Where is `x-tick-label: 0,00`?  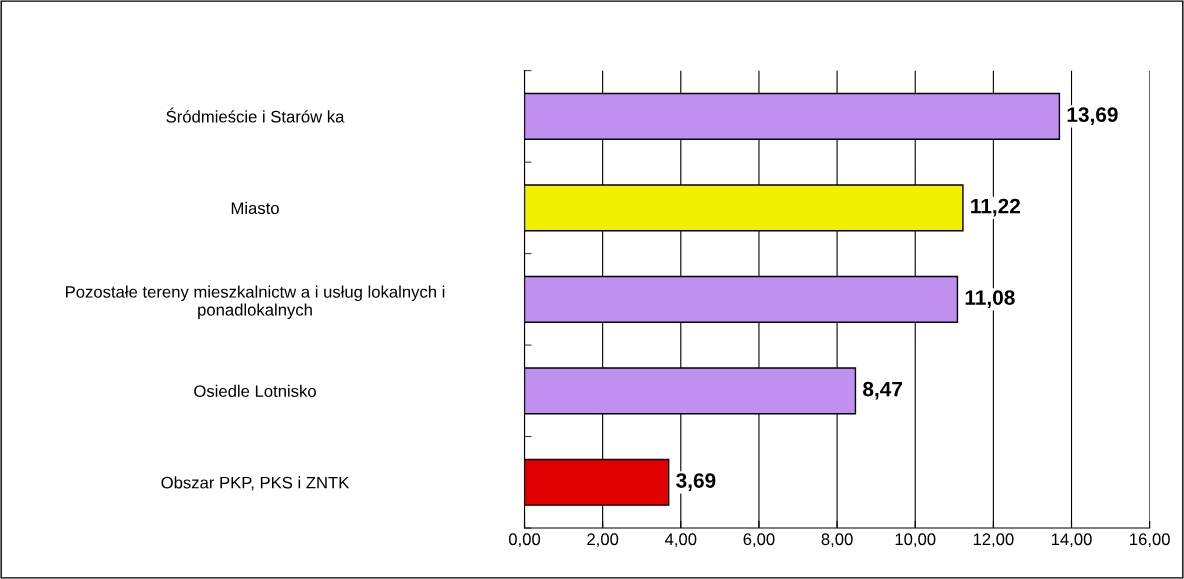 x-tick-label: 0,00 is located at coordinates (524, 540).